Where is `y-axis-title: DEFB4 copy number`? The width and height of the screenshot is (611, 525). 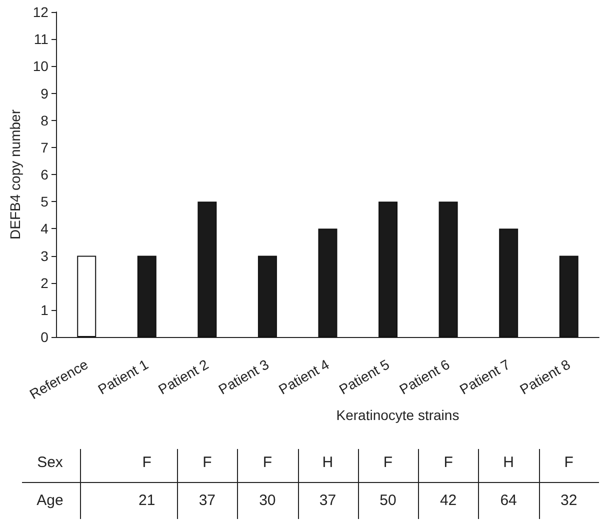
y-axis-title: DEFB4 copy number is located at coordinates (15, 174).